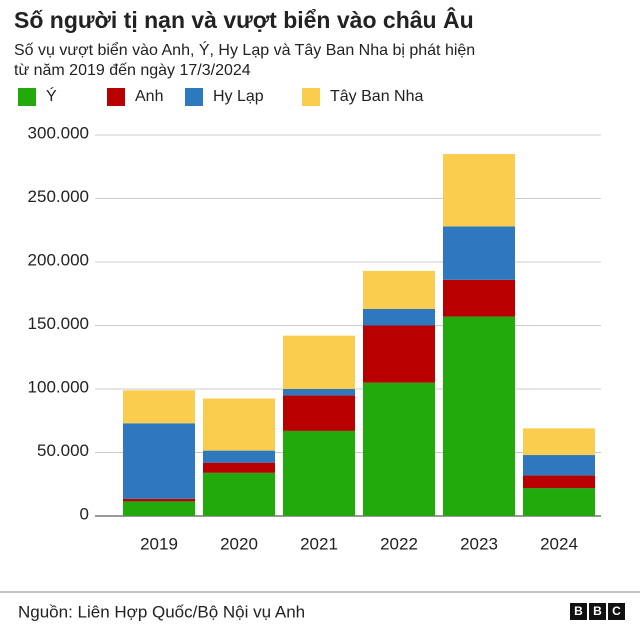 This screenshot has width=640, height=640. What do you see at coordinates (376, 96) in the screenshot?
I see `legend-label: Tây Ban Nha` at bounding box center [376, 96].